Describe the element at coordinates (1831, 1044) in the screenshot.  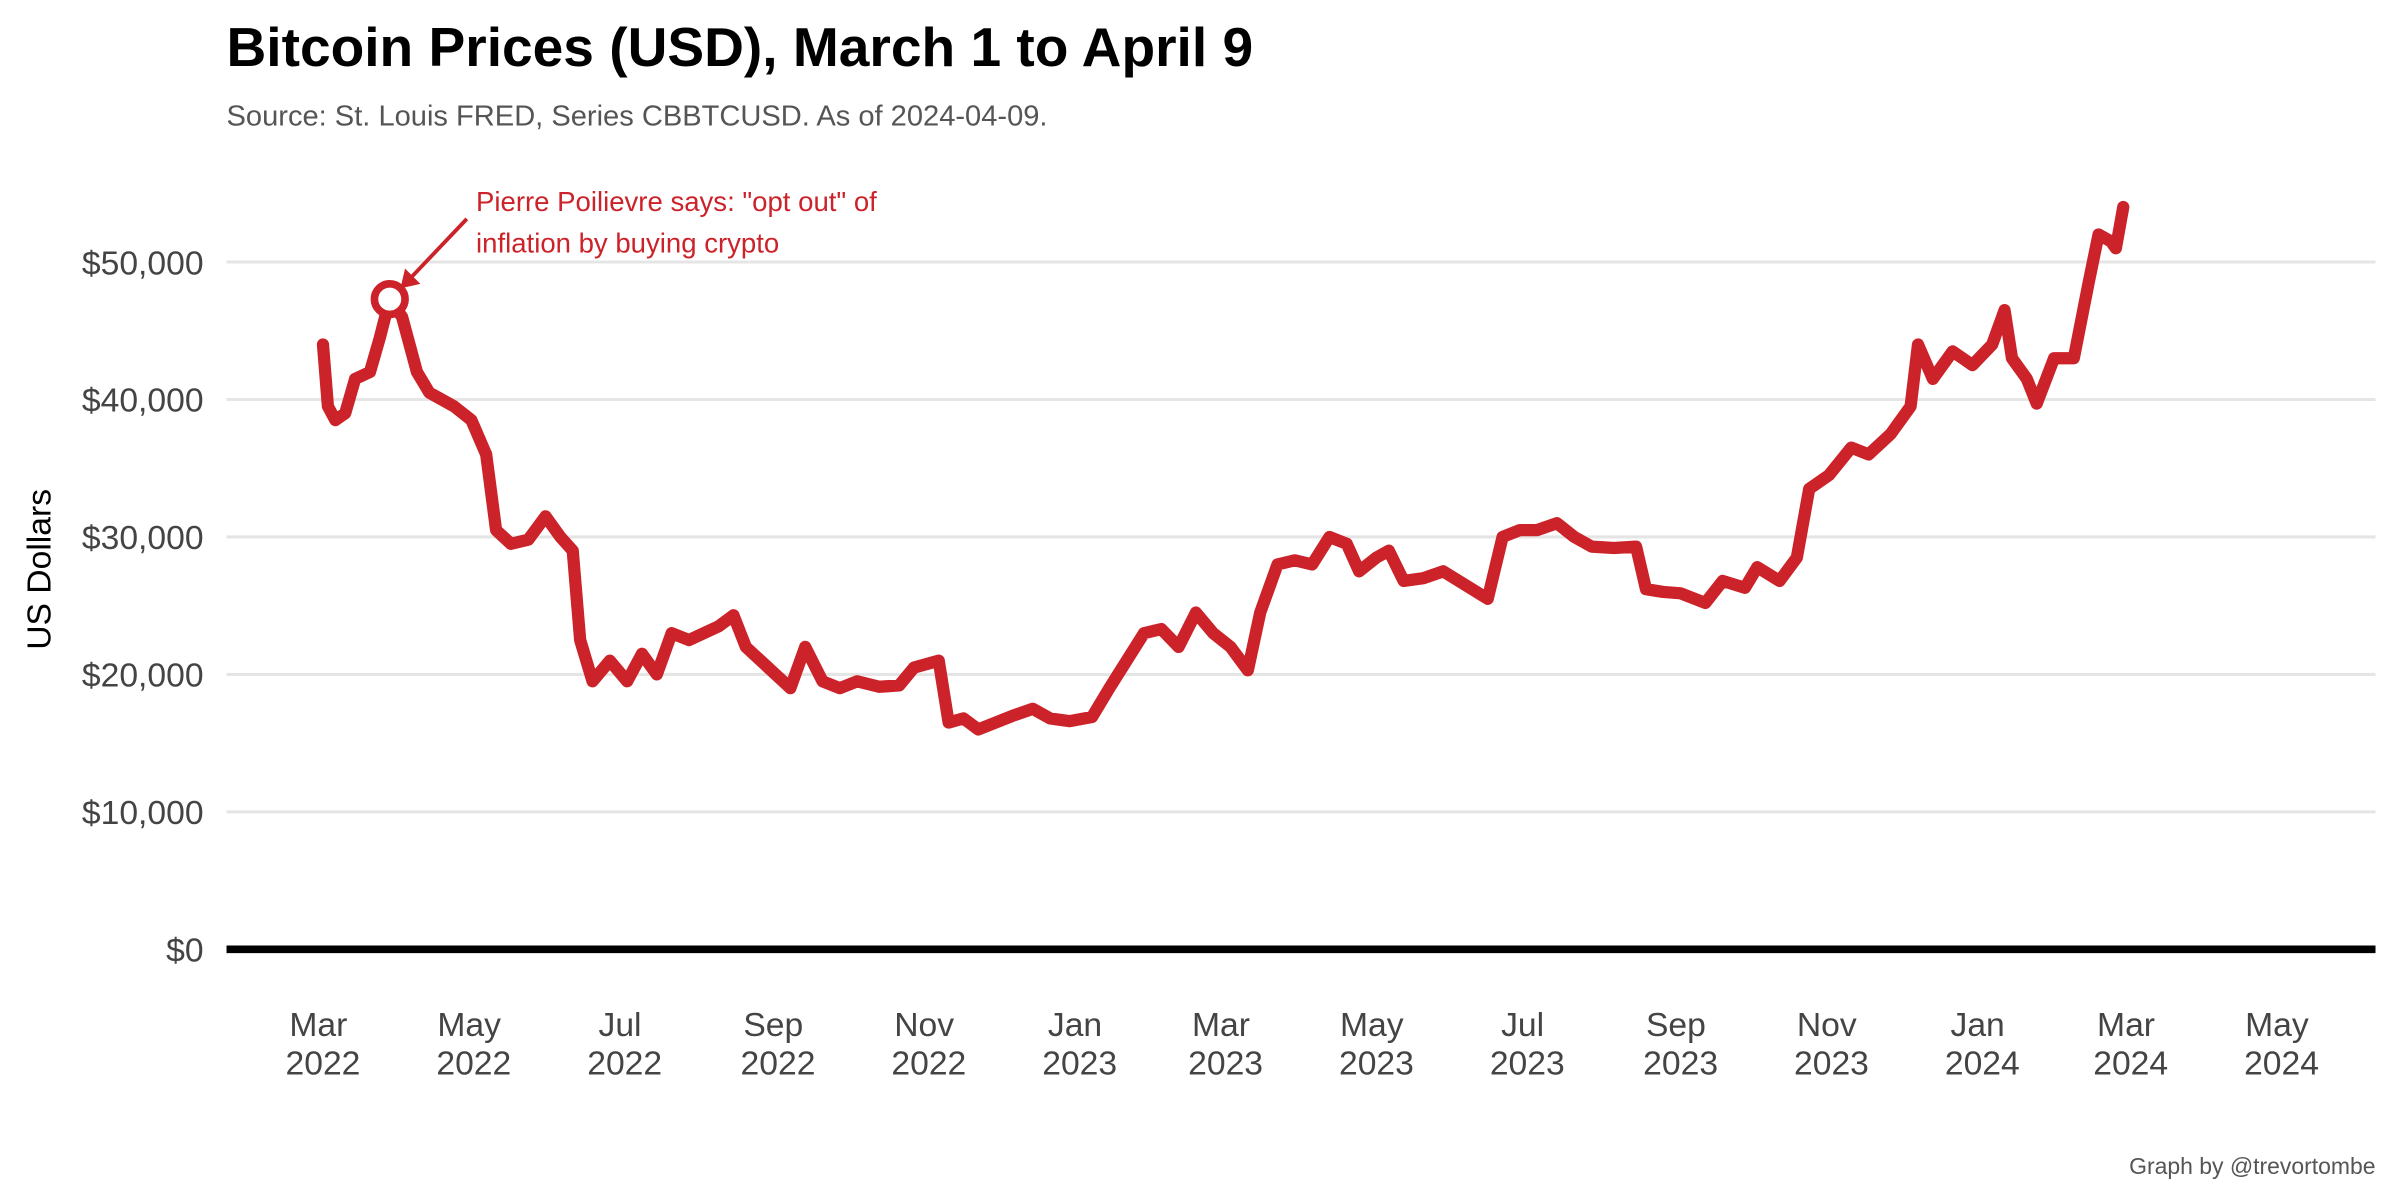
I see `x-tick-label: Nov 2023` at that location.